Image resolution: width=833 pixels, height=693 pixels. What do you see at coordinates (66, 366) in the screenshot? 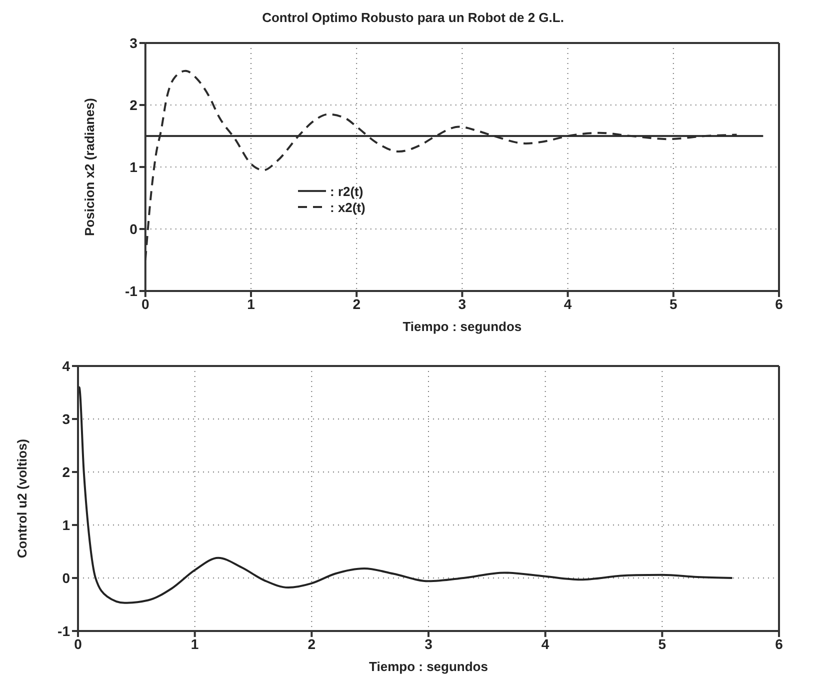
I see `y-tick-label: 4` at bounding box center [66, 366].